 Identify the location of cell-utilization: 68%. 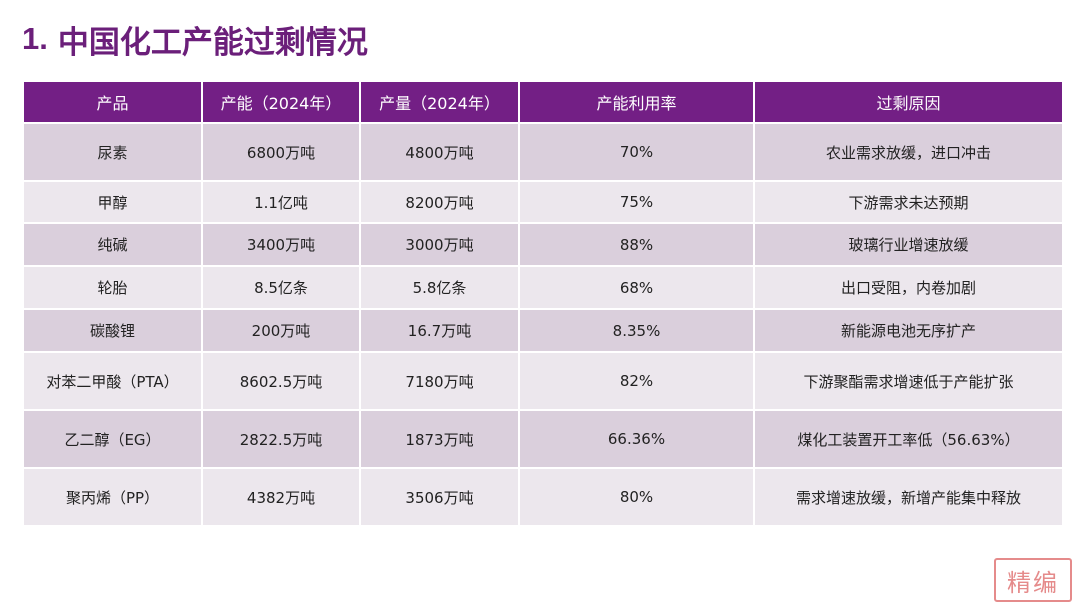
(636, 287).